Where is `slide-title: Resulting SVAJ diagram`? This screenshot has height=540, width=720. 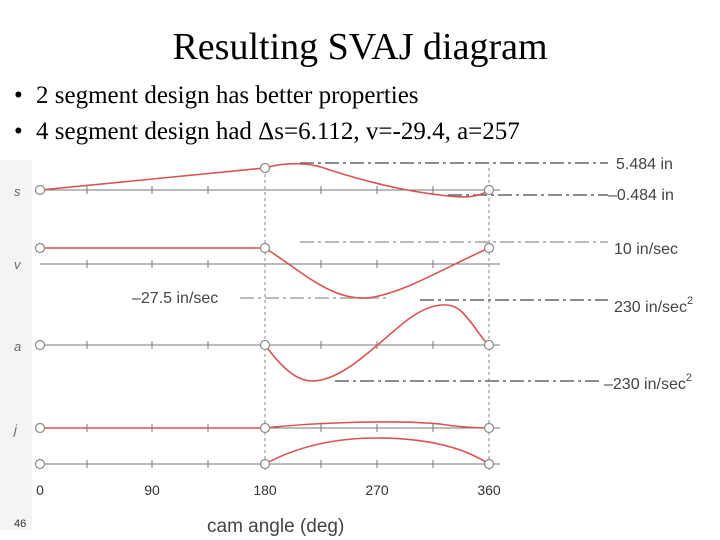
slide-title: Resulting SVAJ diagram is located at coordinates (360, 47).